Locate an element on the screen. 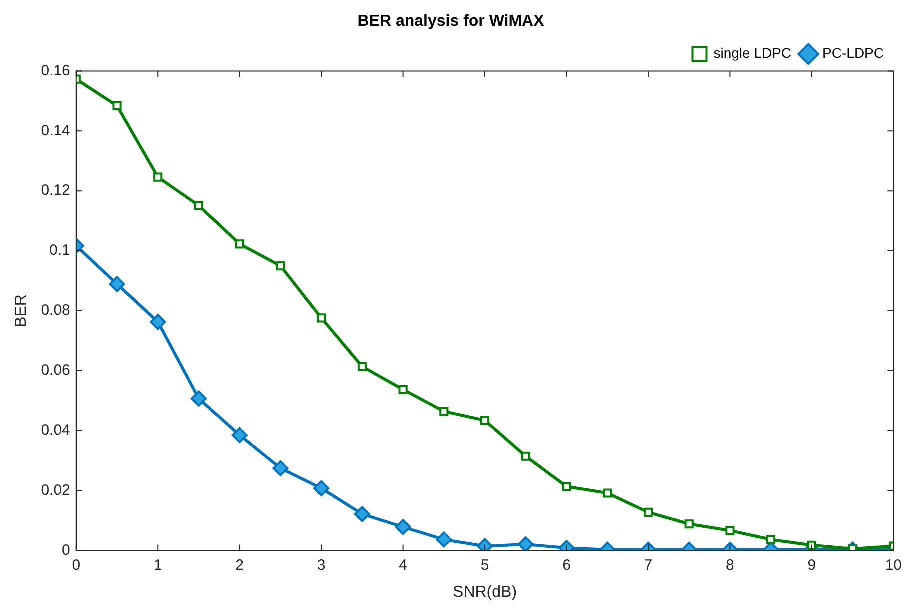 Image resolution: width=919 pixels, height=616 pixels. y-tick-label: 0.04 is located at coordinates (55, 431).